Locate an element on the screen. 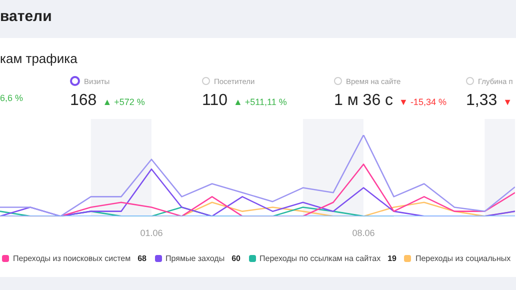 The image size is (516, 290). text: 1,33 is located at coordinates (482, 101).